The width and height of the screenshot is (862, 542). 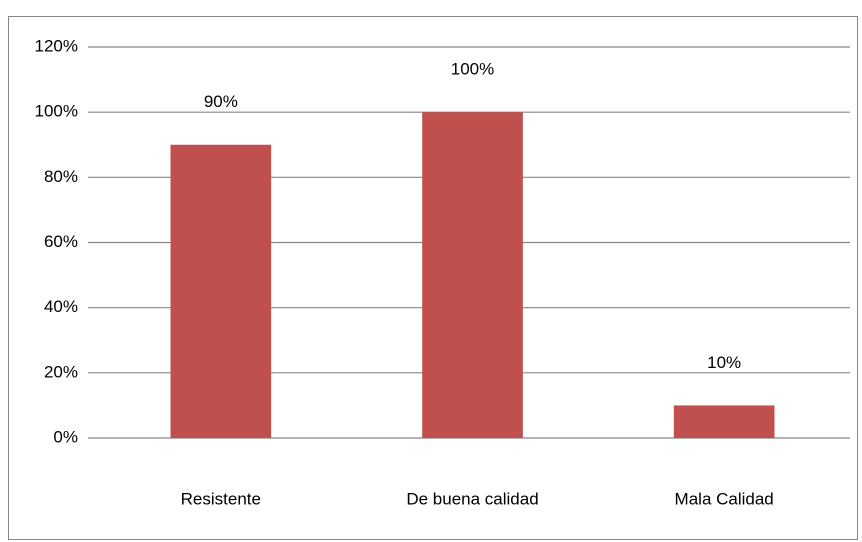 What do you see at coordinates (56, 45) in the screenshot?
I see `y-tick-label: 120%` at bounding box center [56, 45].